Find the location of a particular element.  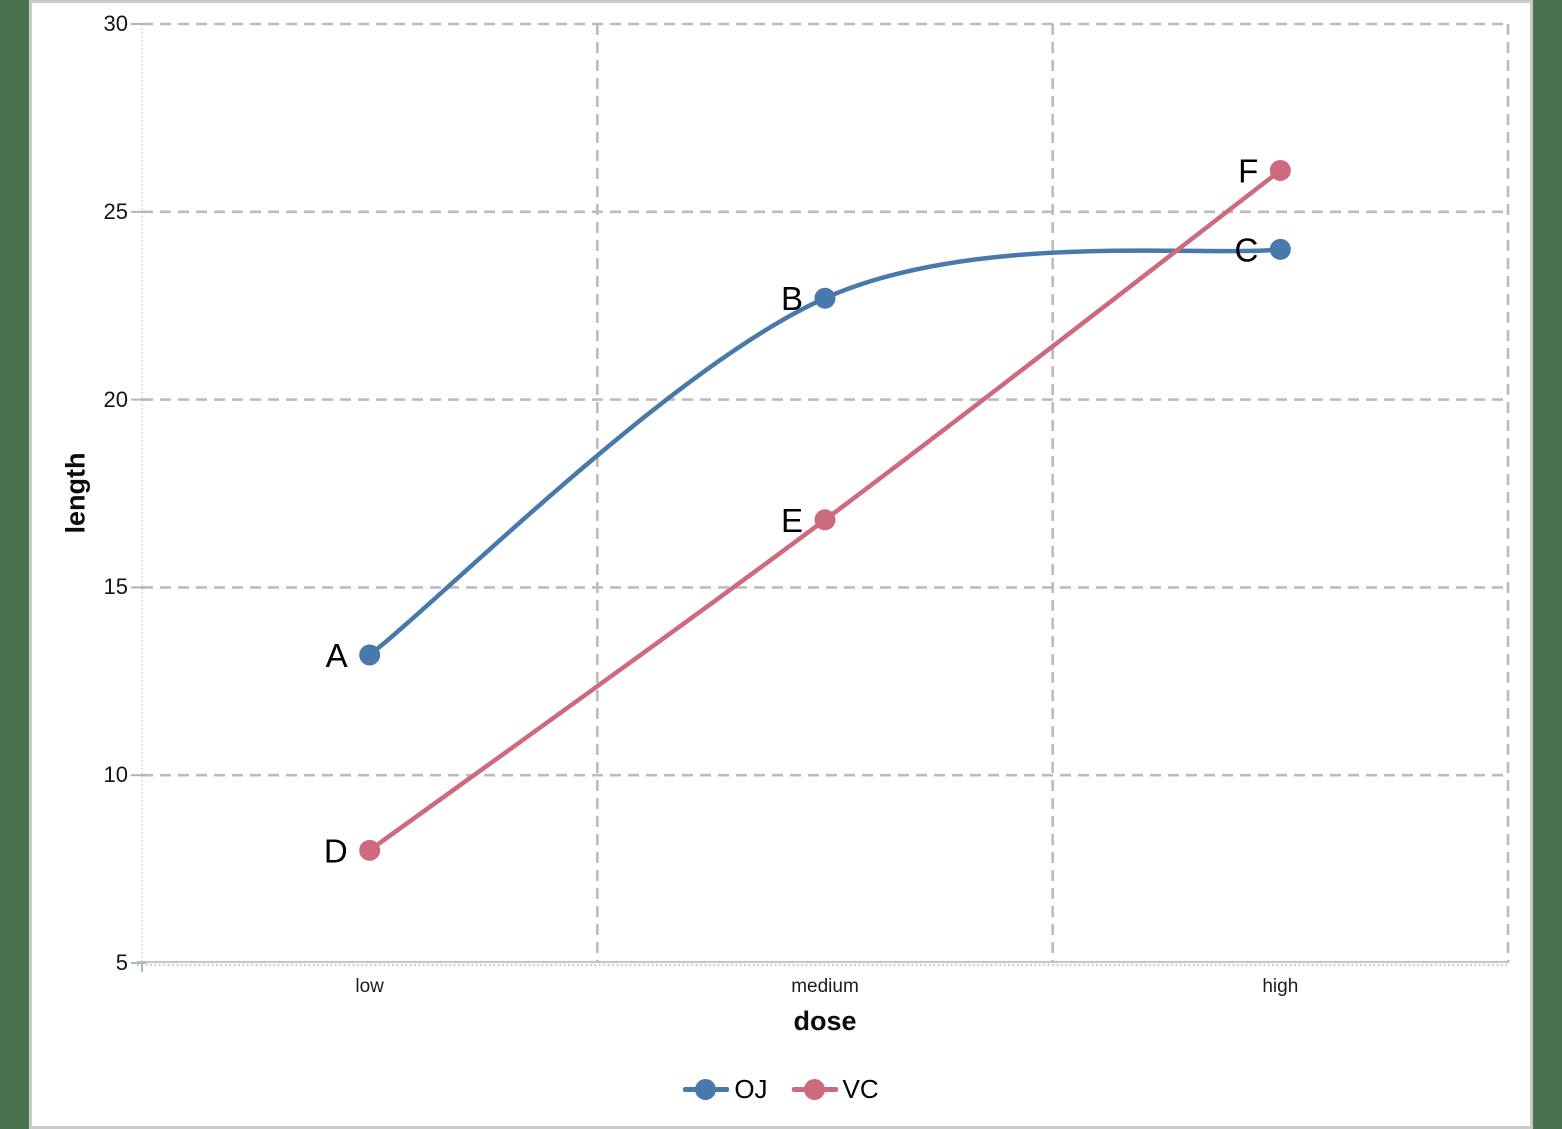

data-point-c is located at coordinates (1280, 249).